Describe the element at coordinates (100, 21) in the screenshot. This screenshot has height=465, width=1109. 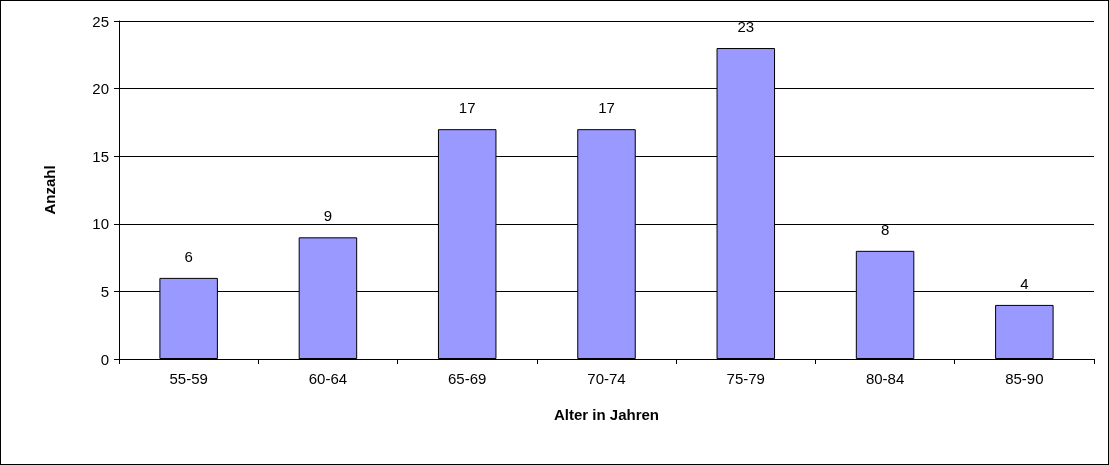
I see `y-tick-label: 25` at that location.